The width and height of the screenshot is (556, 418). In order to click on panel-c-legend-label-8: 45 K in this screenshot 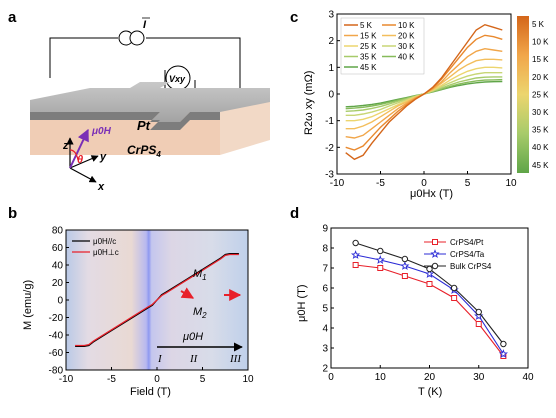, I will do `click(368, 67)`.